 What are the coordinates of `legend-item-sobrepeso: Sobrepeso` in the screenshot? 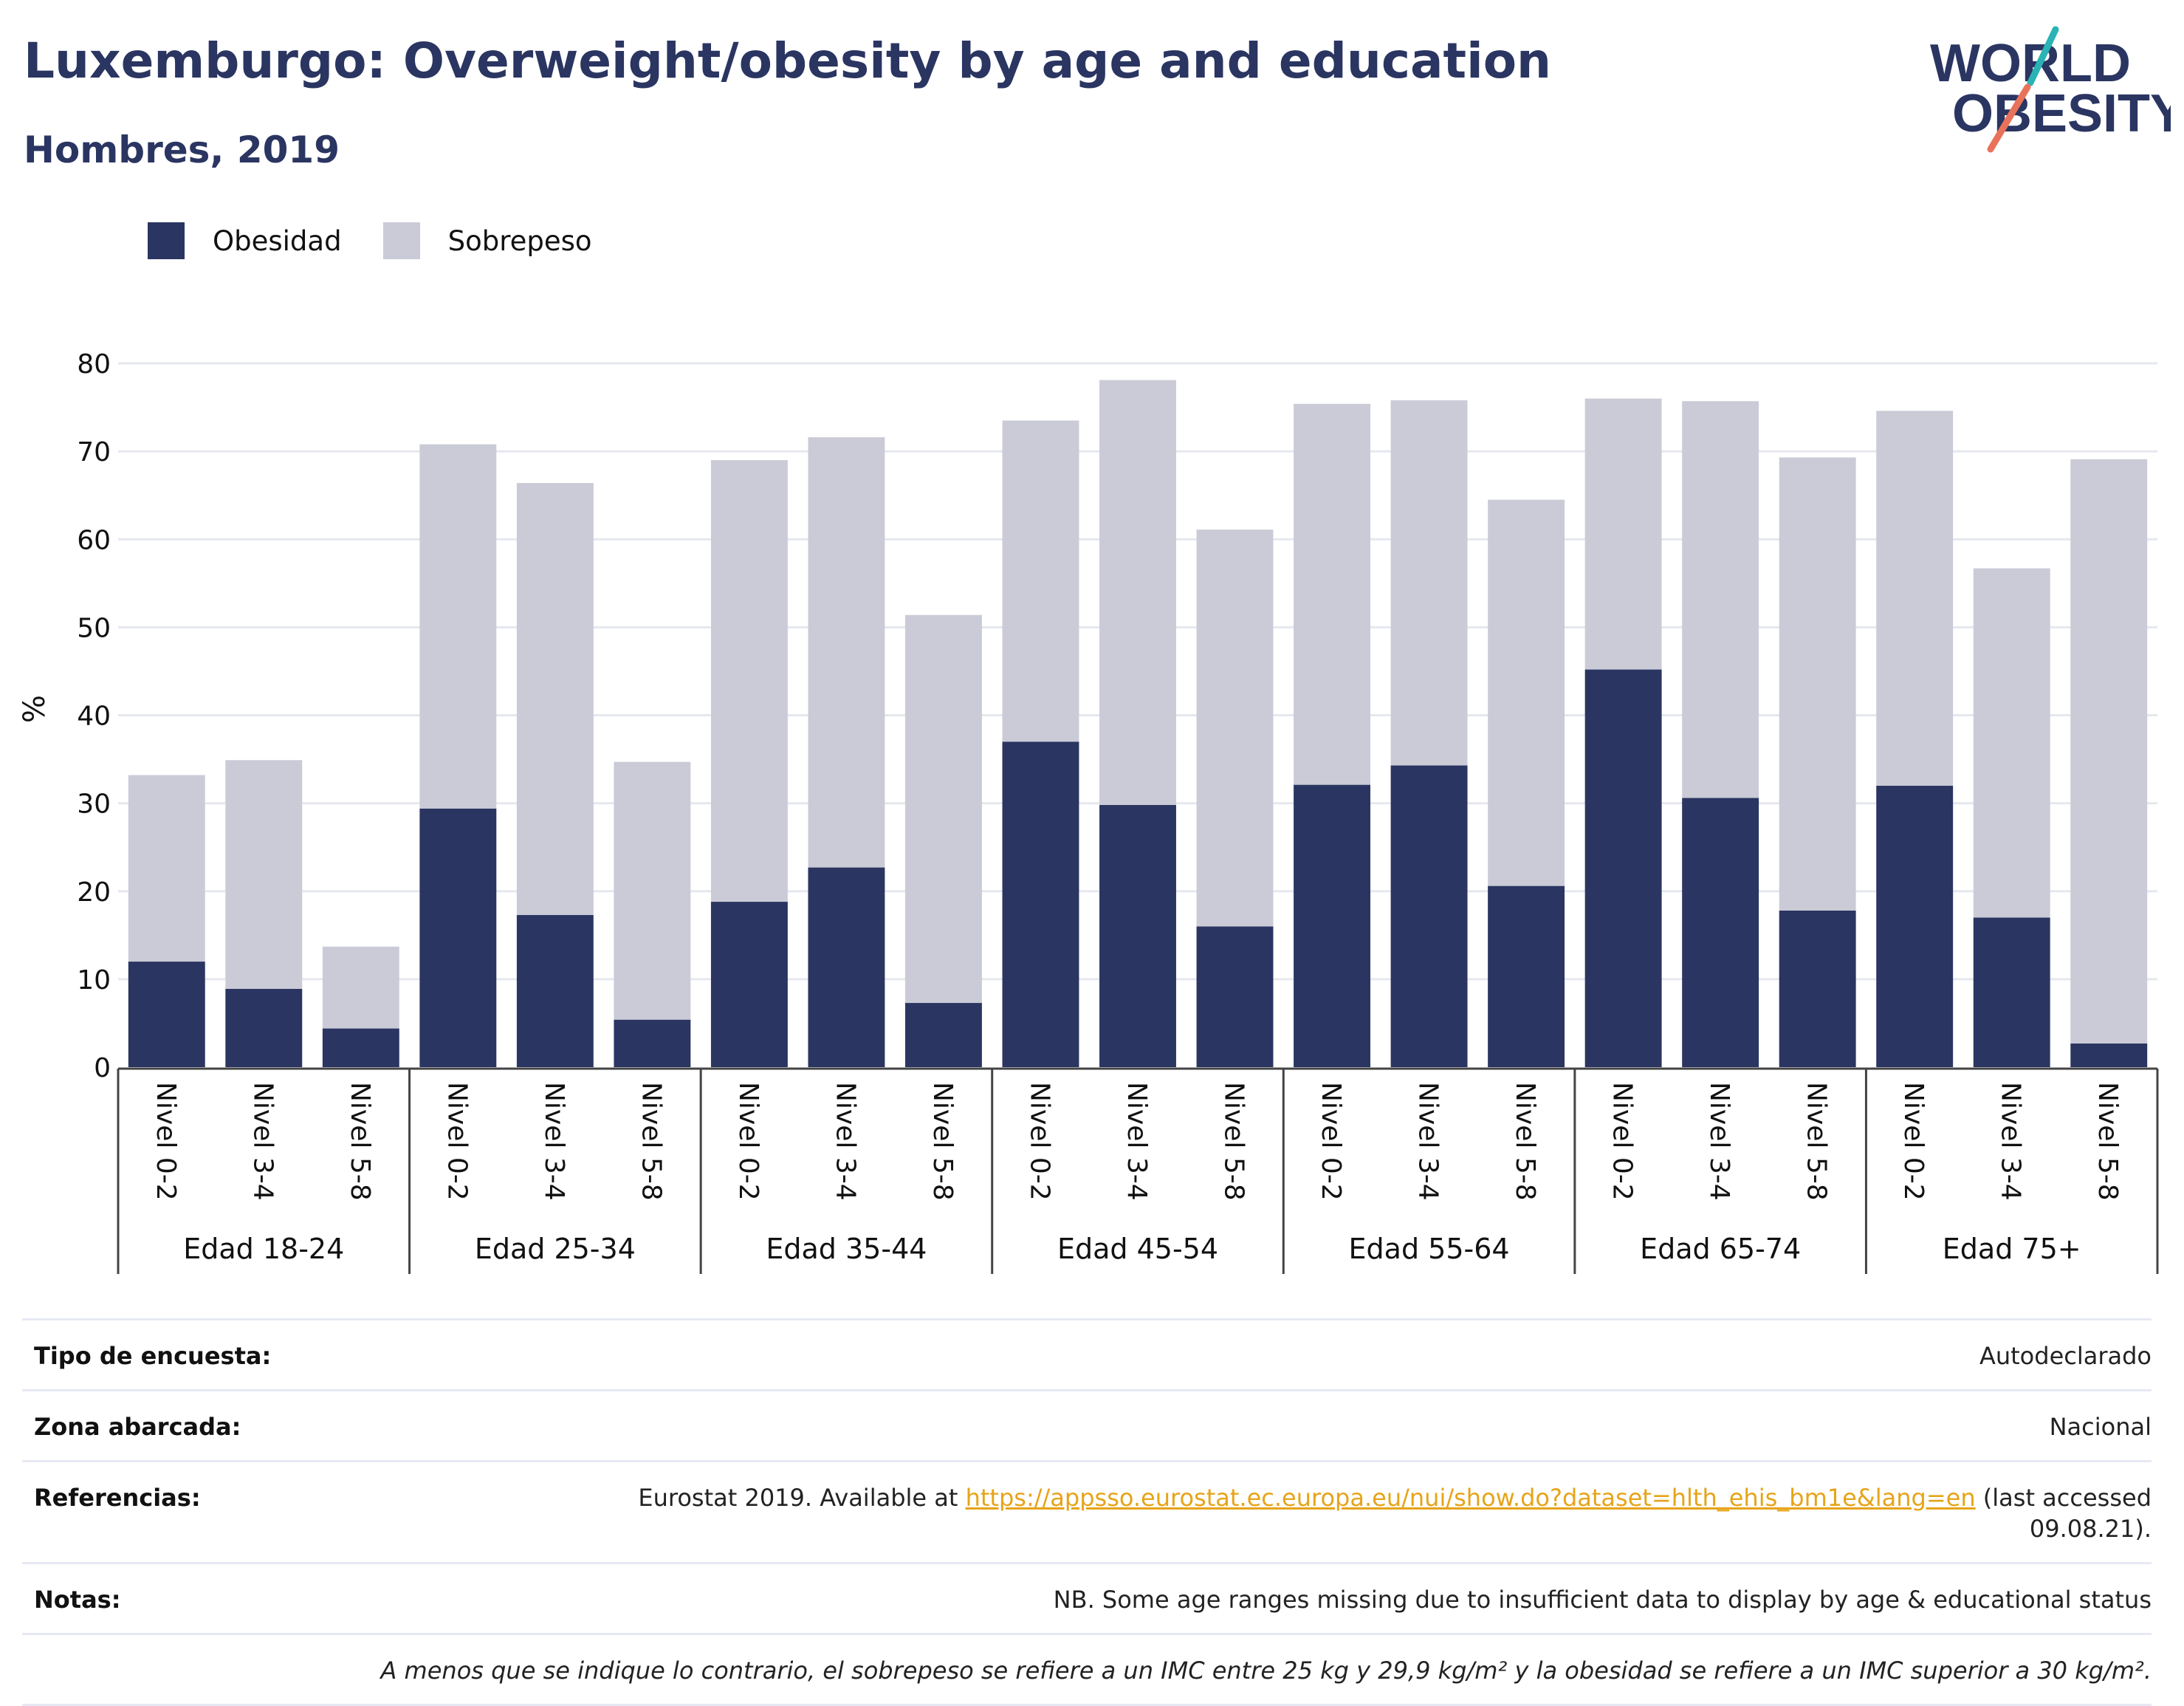 It's located at (487, 240).